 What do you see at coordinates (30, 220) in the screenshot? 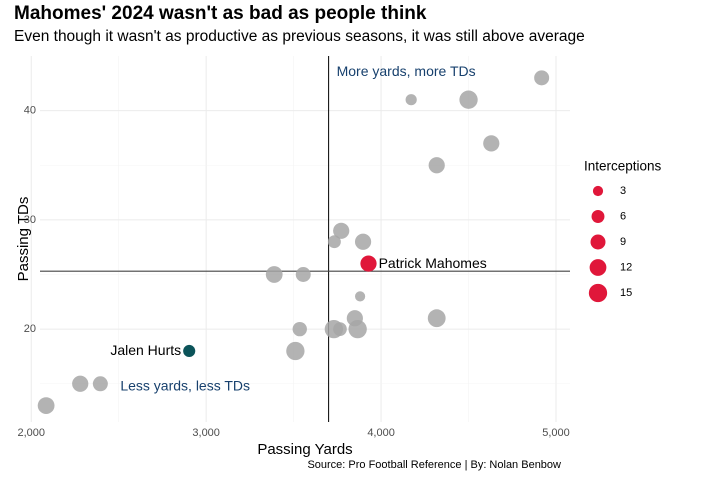
I see `y-tick-label: 30` at bounding box center [30, 220].